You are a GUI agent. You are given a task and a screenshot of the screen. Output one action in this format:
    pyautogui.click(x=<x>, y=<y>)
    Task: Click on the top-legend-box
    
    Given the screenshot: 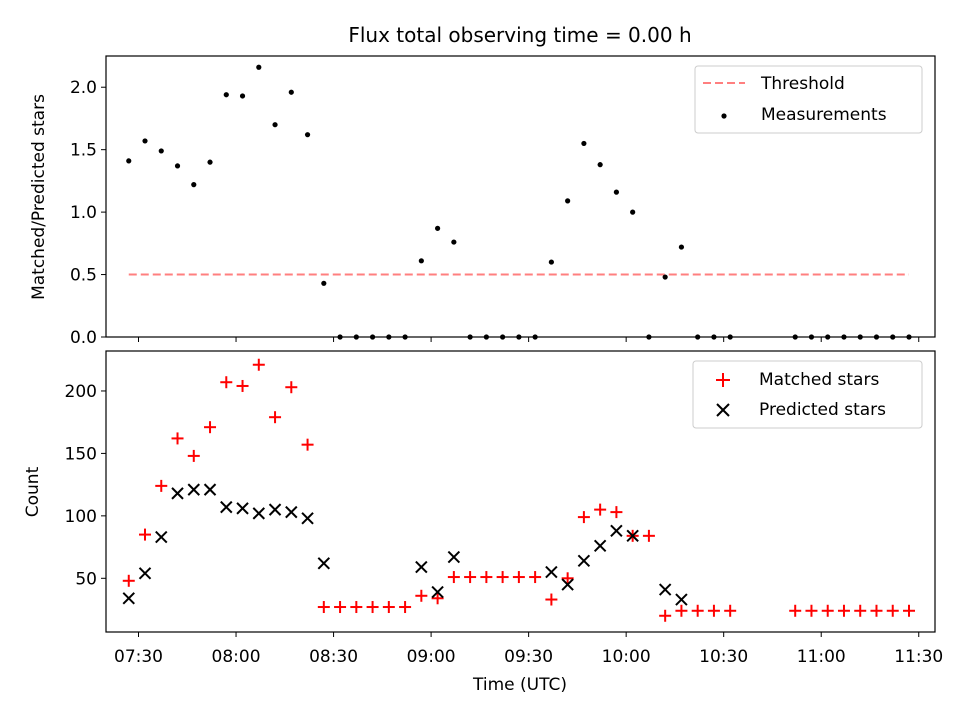 What is the action you would take?
    pyautogui.click(x=808, y=99)
    